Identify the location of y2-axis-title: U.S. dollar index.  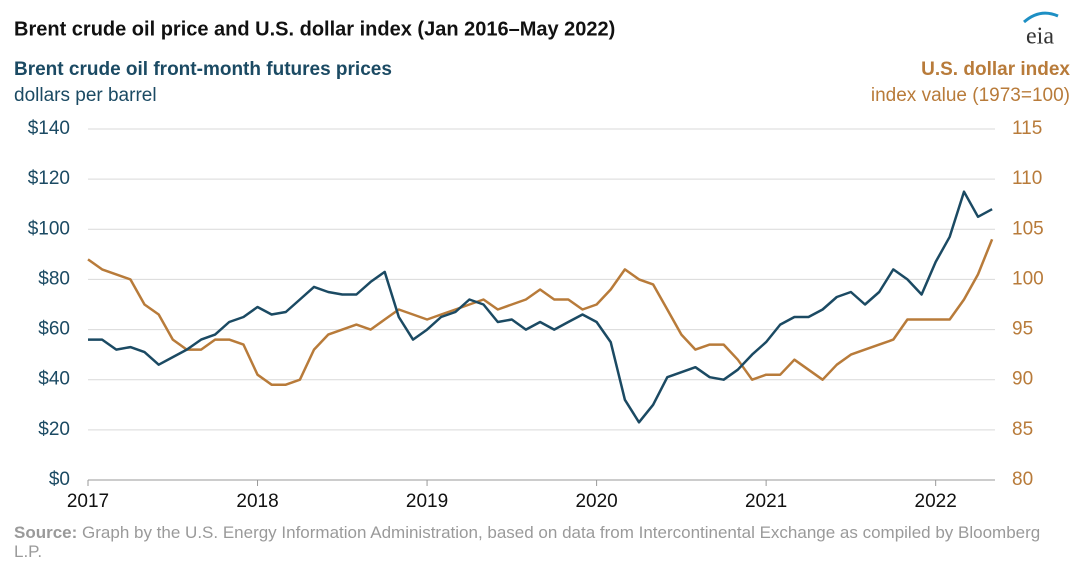
(995, 69).